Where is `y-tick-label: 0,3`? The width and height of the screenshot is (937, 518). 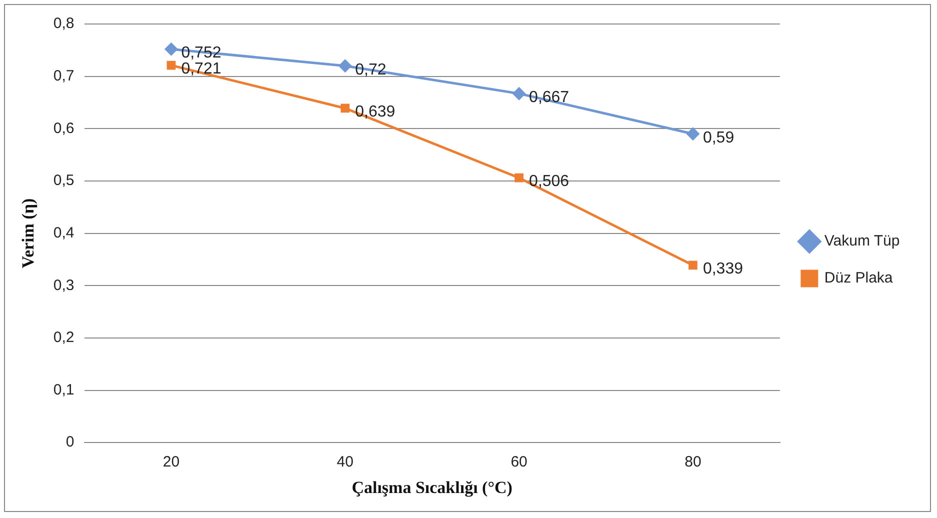 y-tick-label: 0,3 is located at coordinates (63, 285).